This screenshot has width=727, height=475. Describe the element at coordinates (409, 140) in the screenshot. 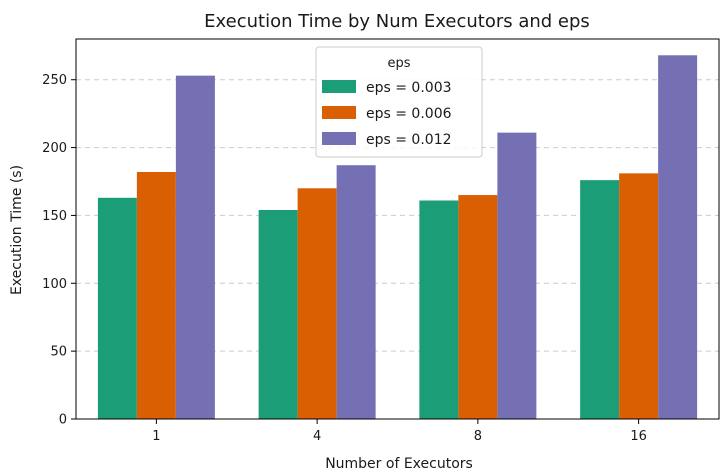

I see `legend-label: eps = 0.012` at that location.